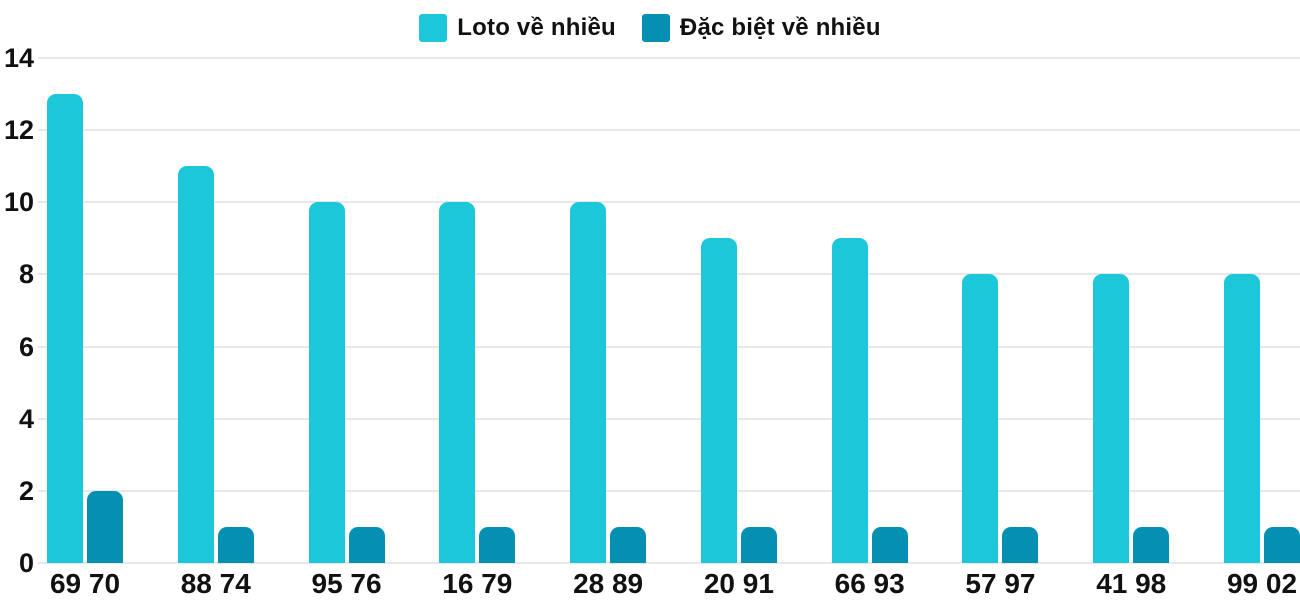  What do you see at coordinates (608, 583) in the screenshot?
I see `x-axis-category-label: 28 89` at bounding box center [608, 583].